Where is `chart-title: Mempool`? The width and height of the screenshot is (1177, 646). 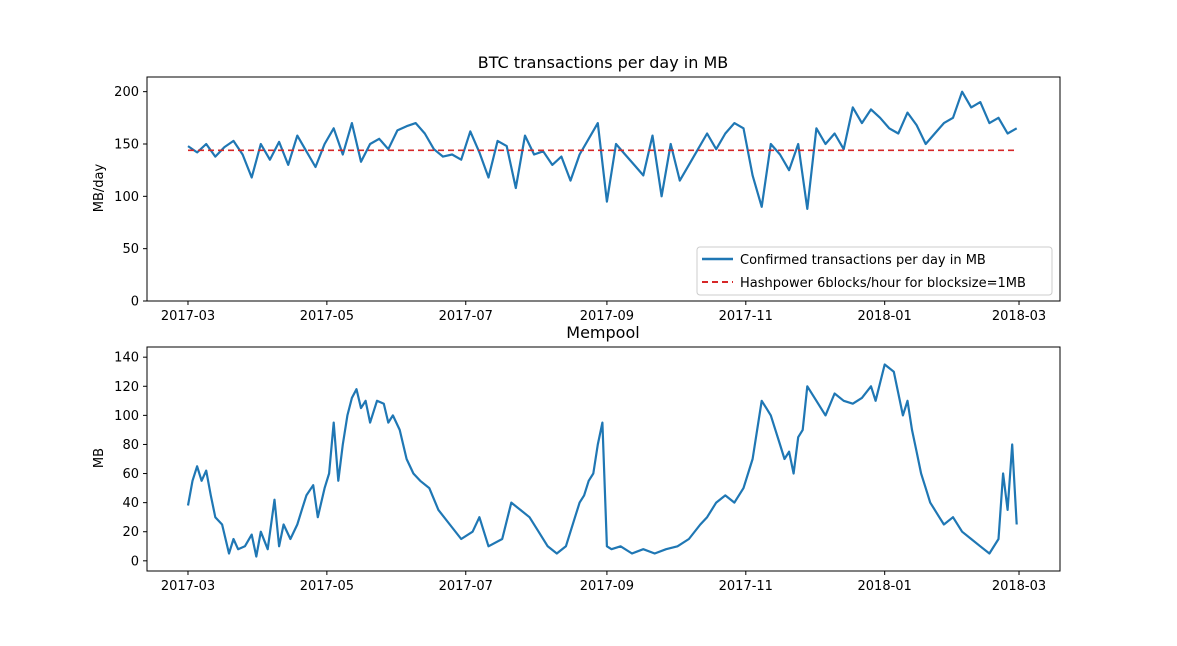 chart-title: Mempool is located at coordinates (602, 332).